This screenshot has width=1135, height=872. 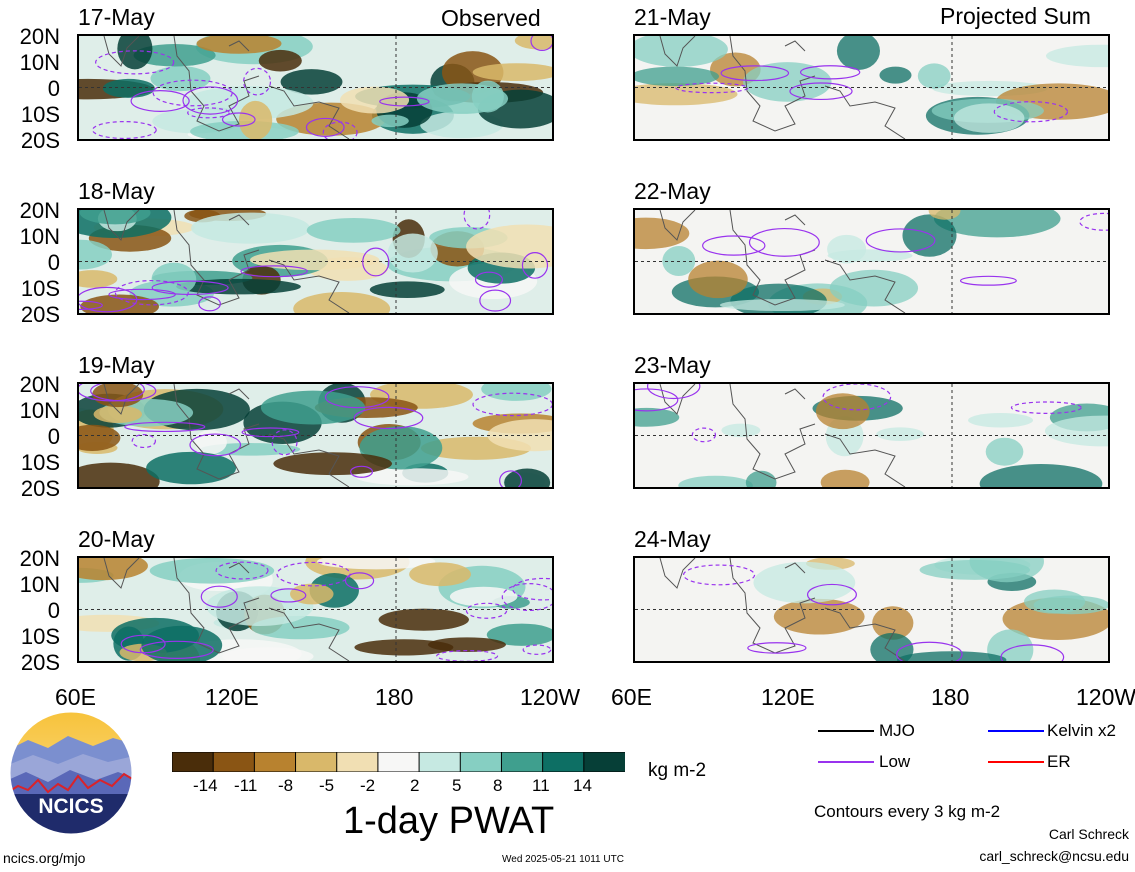 I want to click on colorbar-tick: -2, so click(x=368, y=785).